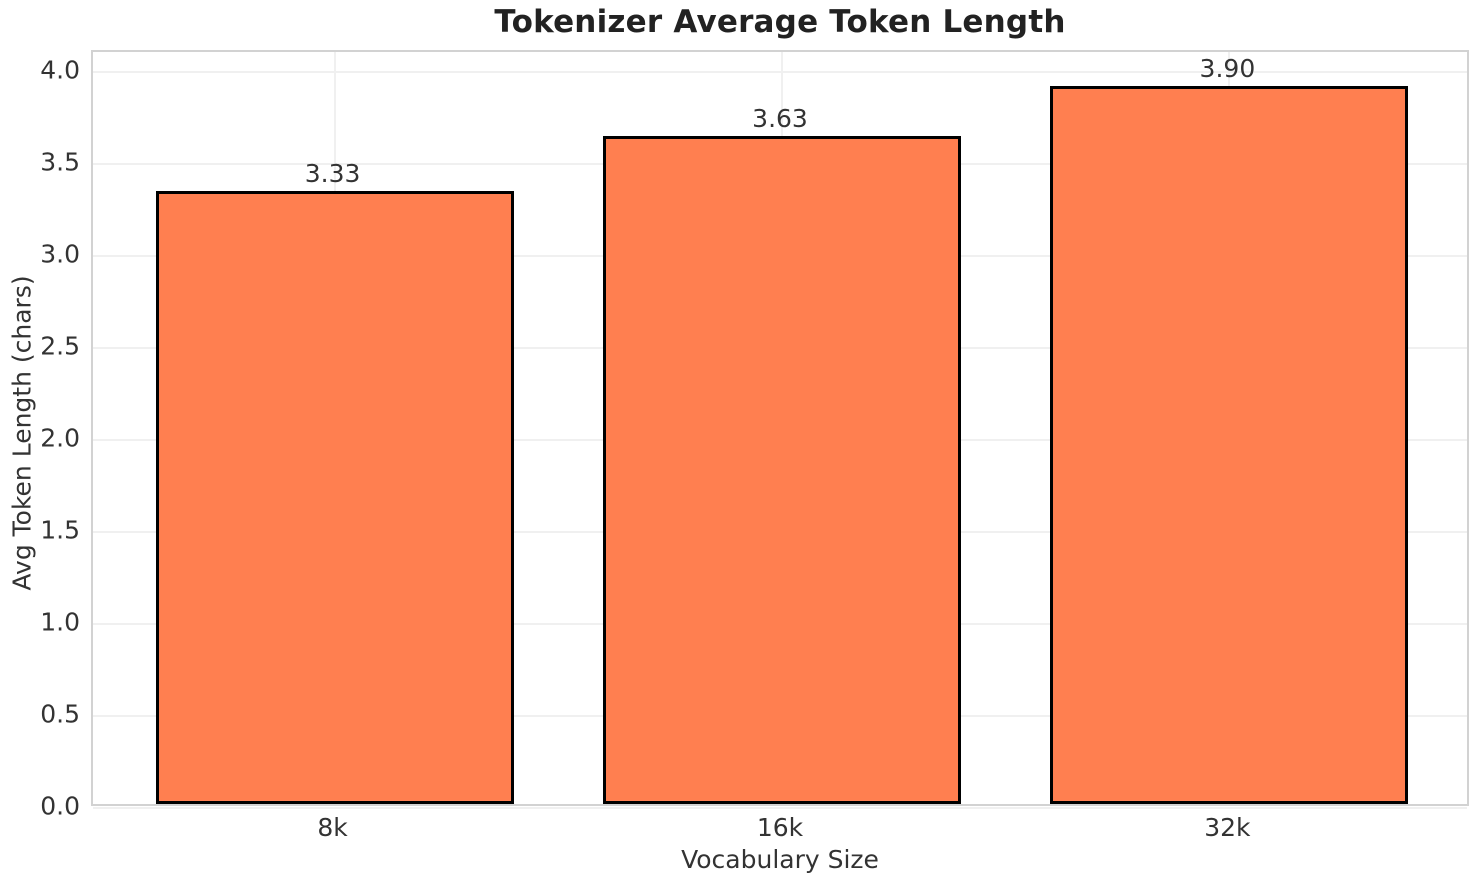 The image size is (1484, 885). I want to click on x-tick-label-8k: 8k, so click(332, 827).